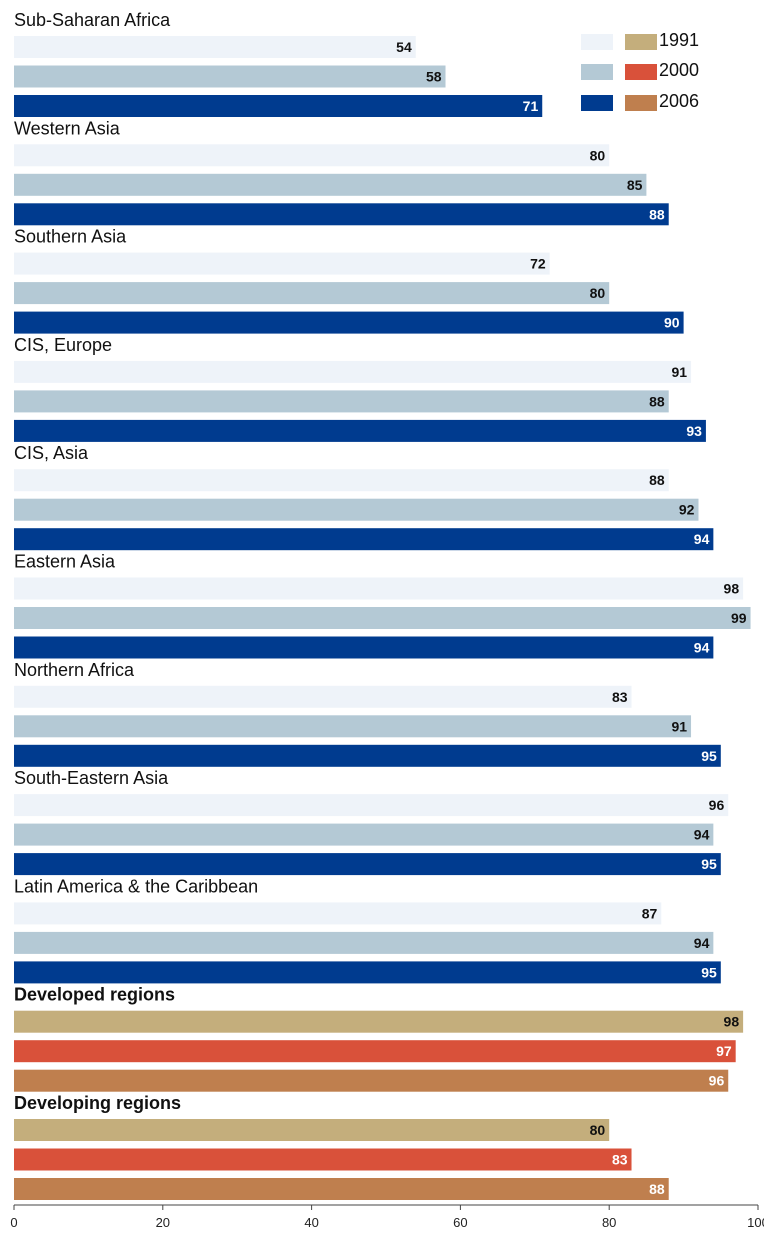 This screenshot has width=764, height=1234. Describe the element at coordinates (732, 1022) in the screenshot. I see `data-label-developed-regions-1991: 98` at that location.